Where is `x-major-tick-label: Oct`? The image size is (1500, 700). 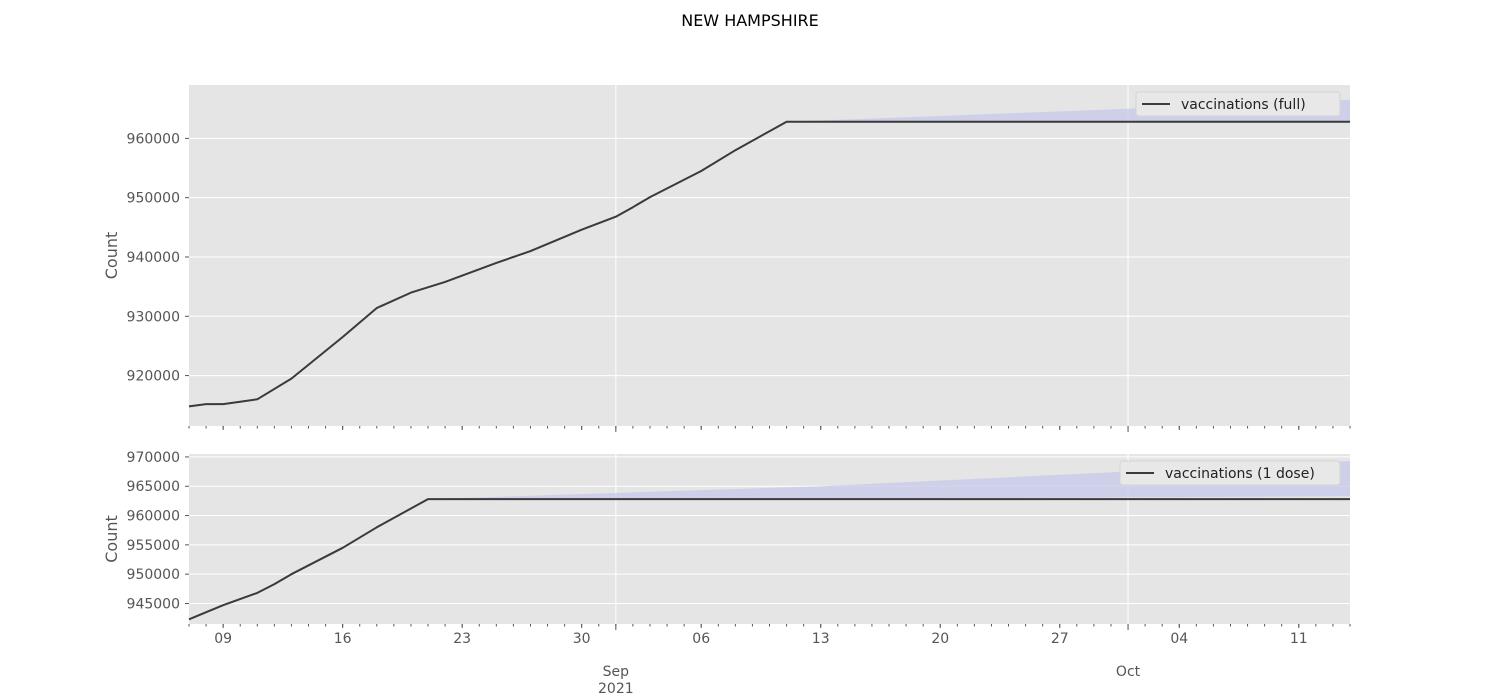
x-major-tick-label: Oct is located at coordinates (1128, 672).